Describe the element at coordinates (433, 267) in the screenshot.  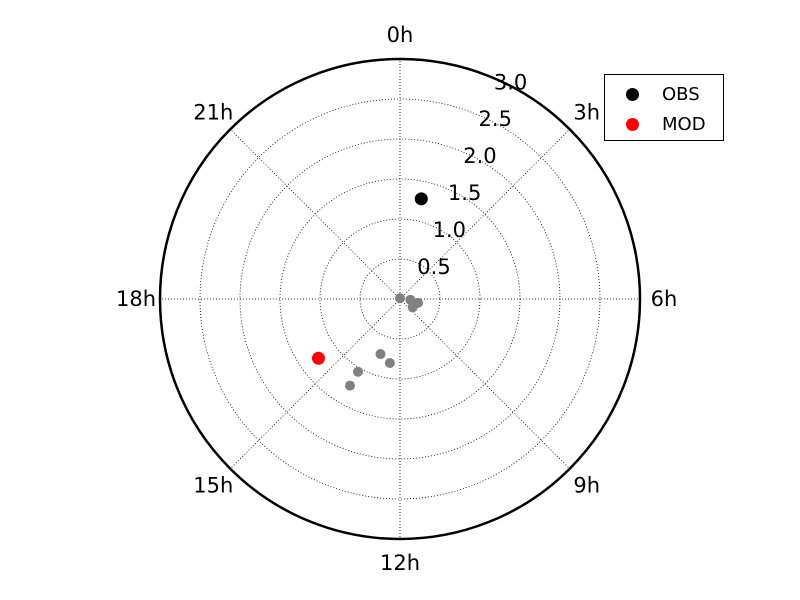
I see `radial-tick-label: 0.5` at that location.